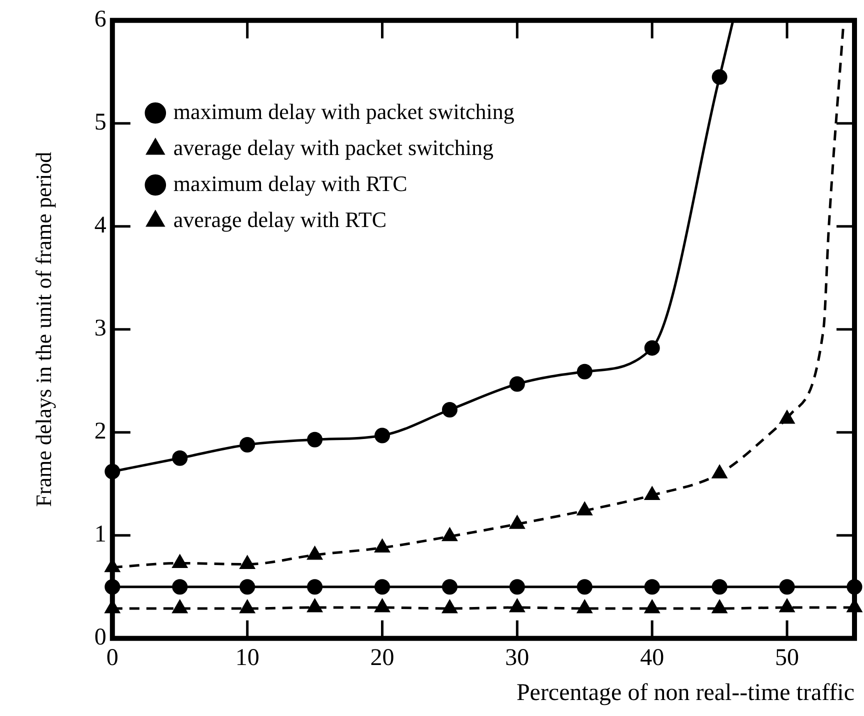 The width and height of the screenshot is (864, 716). I want to click on y-tick-label: 1, so click(100, 535).